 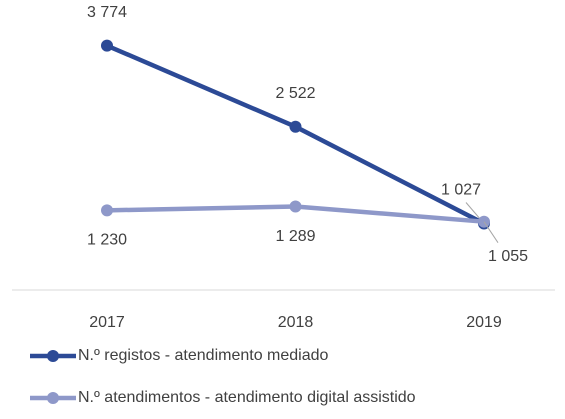 What do you see at coordinates (107, 12) in the screenshot?
I see `data-label: 3 774` at bounding box center [107, 12].